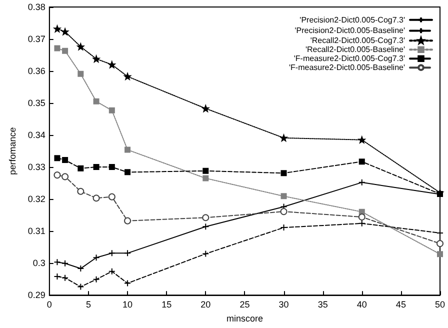 The width and height of the screenshot is (448, 328). What do you see at coordinates (245, 305) in the screenshot?
I see `x-tick-label: 25` at bounding box center [245, 305].